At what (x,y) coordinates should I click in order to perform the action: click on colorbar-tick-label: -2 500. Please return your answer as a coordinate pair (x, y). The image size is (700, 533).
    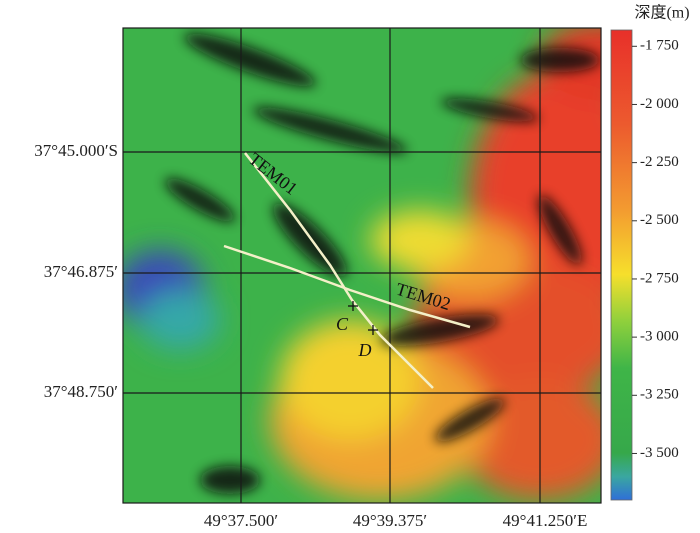
    Looking at the image, I should click on (659, 220).